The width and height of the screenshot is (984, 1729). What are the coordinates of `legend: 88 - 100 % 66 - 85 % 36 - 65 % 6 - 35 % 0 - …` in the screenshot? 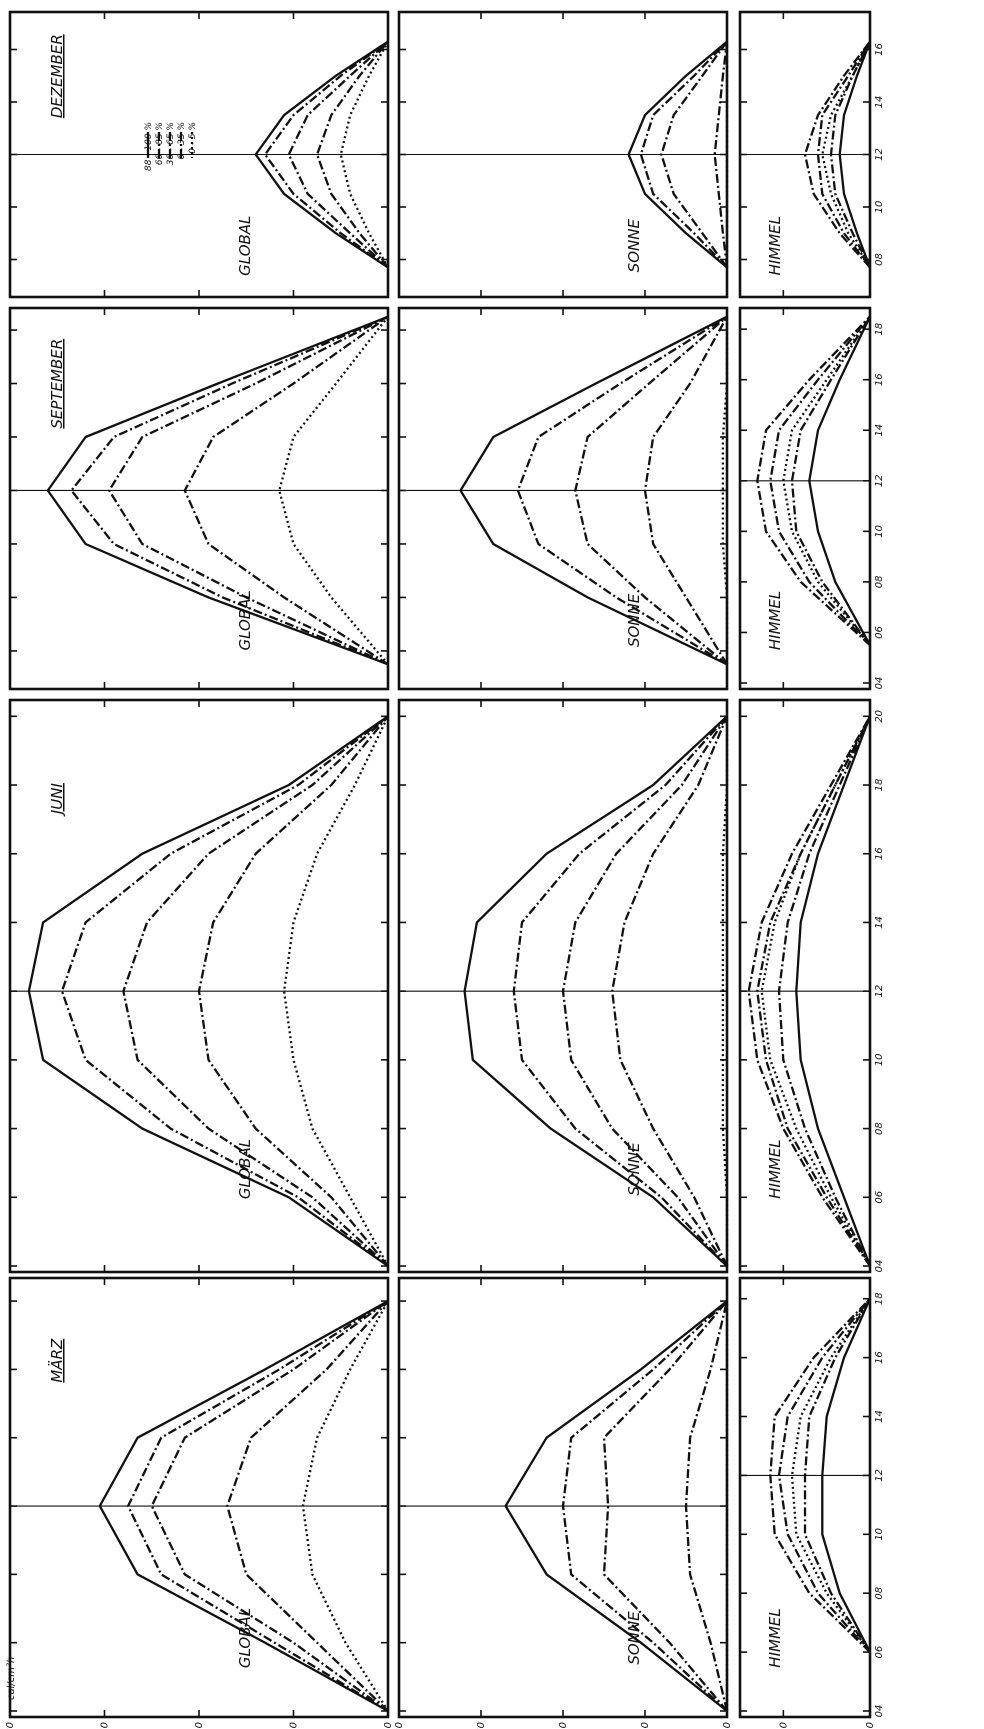 It's located at (171, 146).